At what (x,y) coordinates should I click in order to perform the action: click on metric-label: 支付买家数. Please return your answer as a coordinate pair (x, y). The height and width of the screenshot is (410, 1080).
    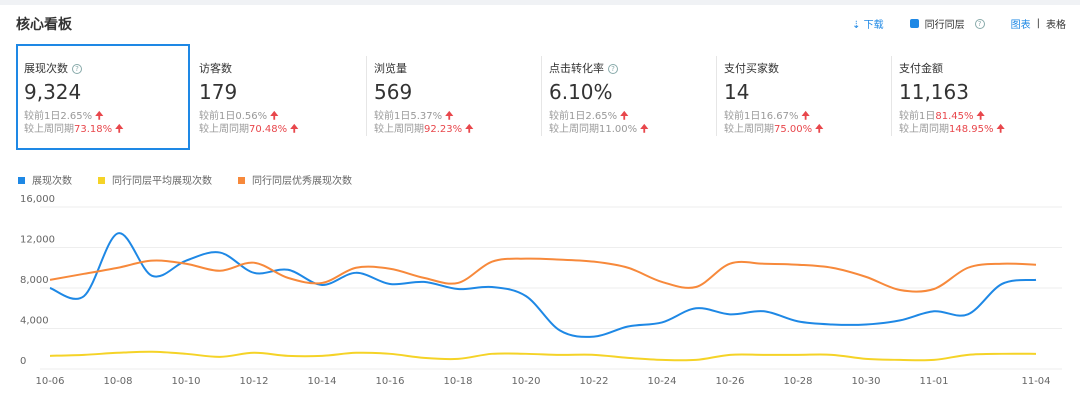
    Looking at the image, I should click on (751, 68).